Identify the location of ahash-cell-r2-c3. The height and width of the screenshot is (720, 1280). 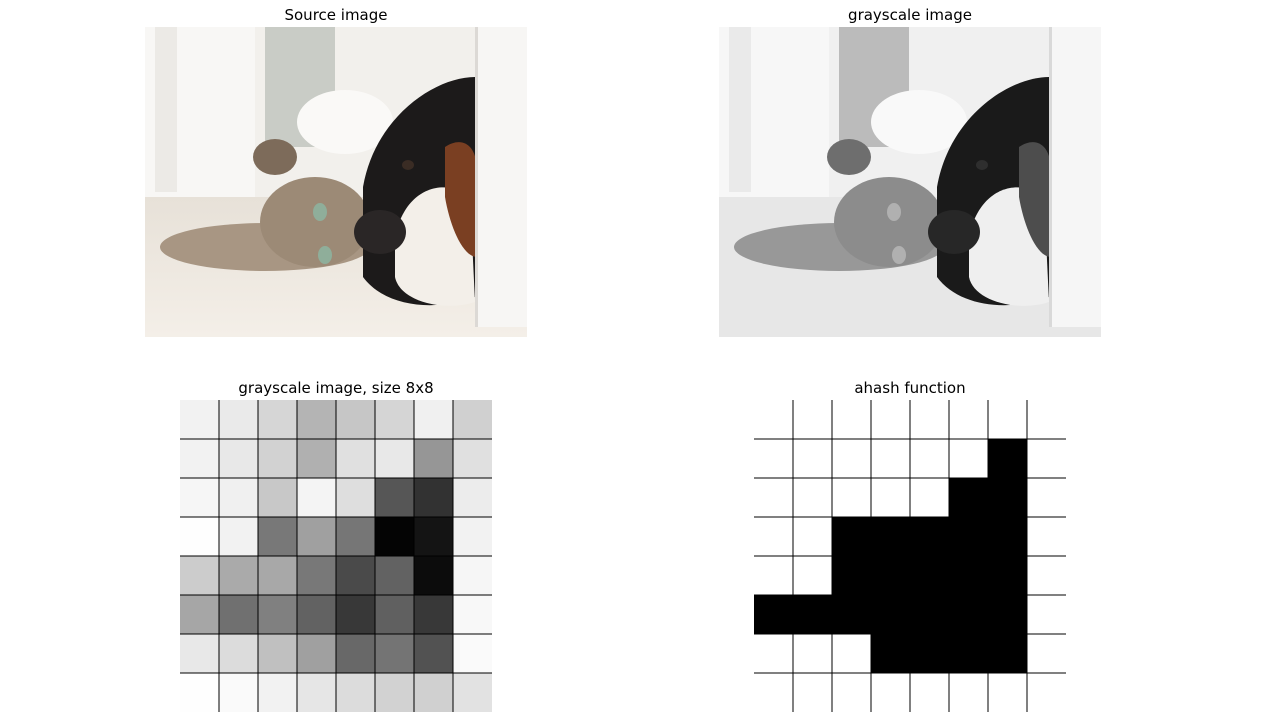
(890, 497).